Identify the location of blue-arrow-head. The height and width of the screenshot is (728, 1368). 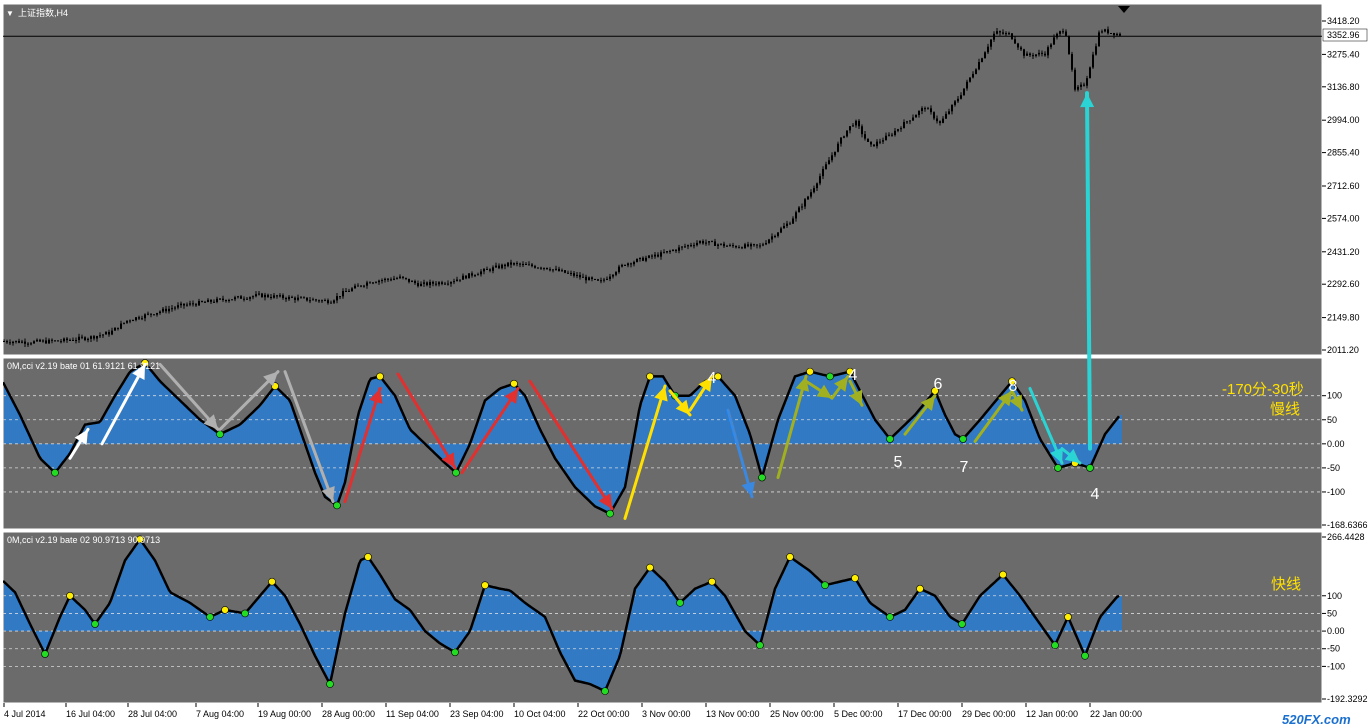
(748, 489).